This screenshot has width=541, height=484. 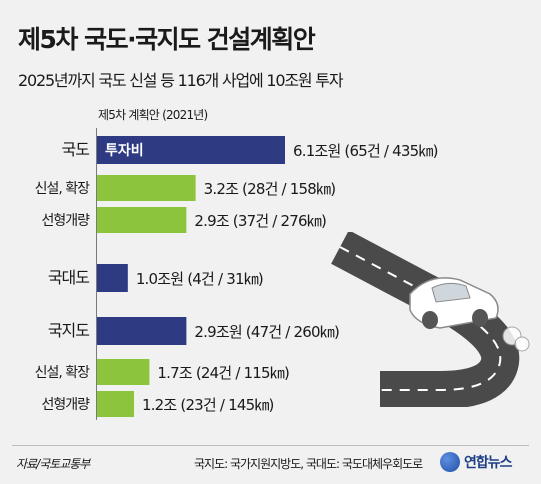 What do you see at coordinates (454, 303) in the screenshot?
I see `car-icon` at bounding box center [454, 303].